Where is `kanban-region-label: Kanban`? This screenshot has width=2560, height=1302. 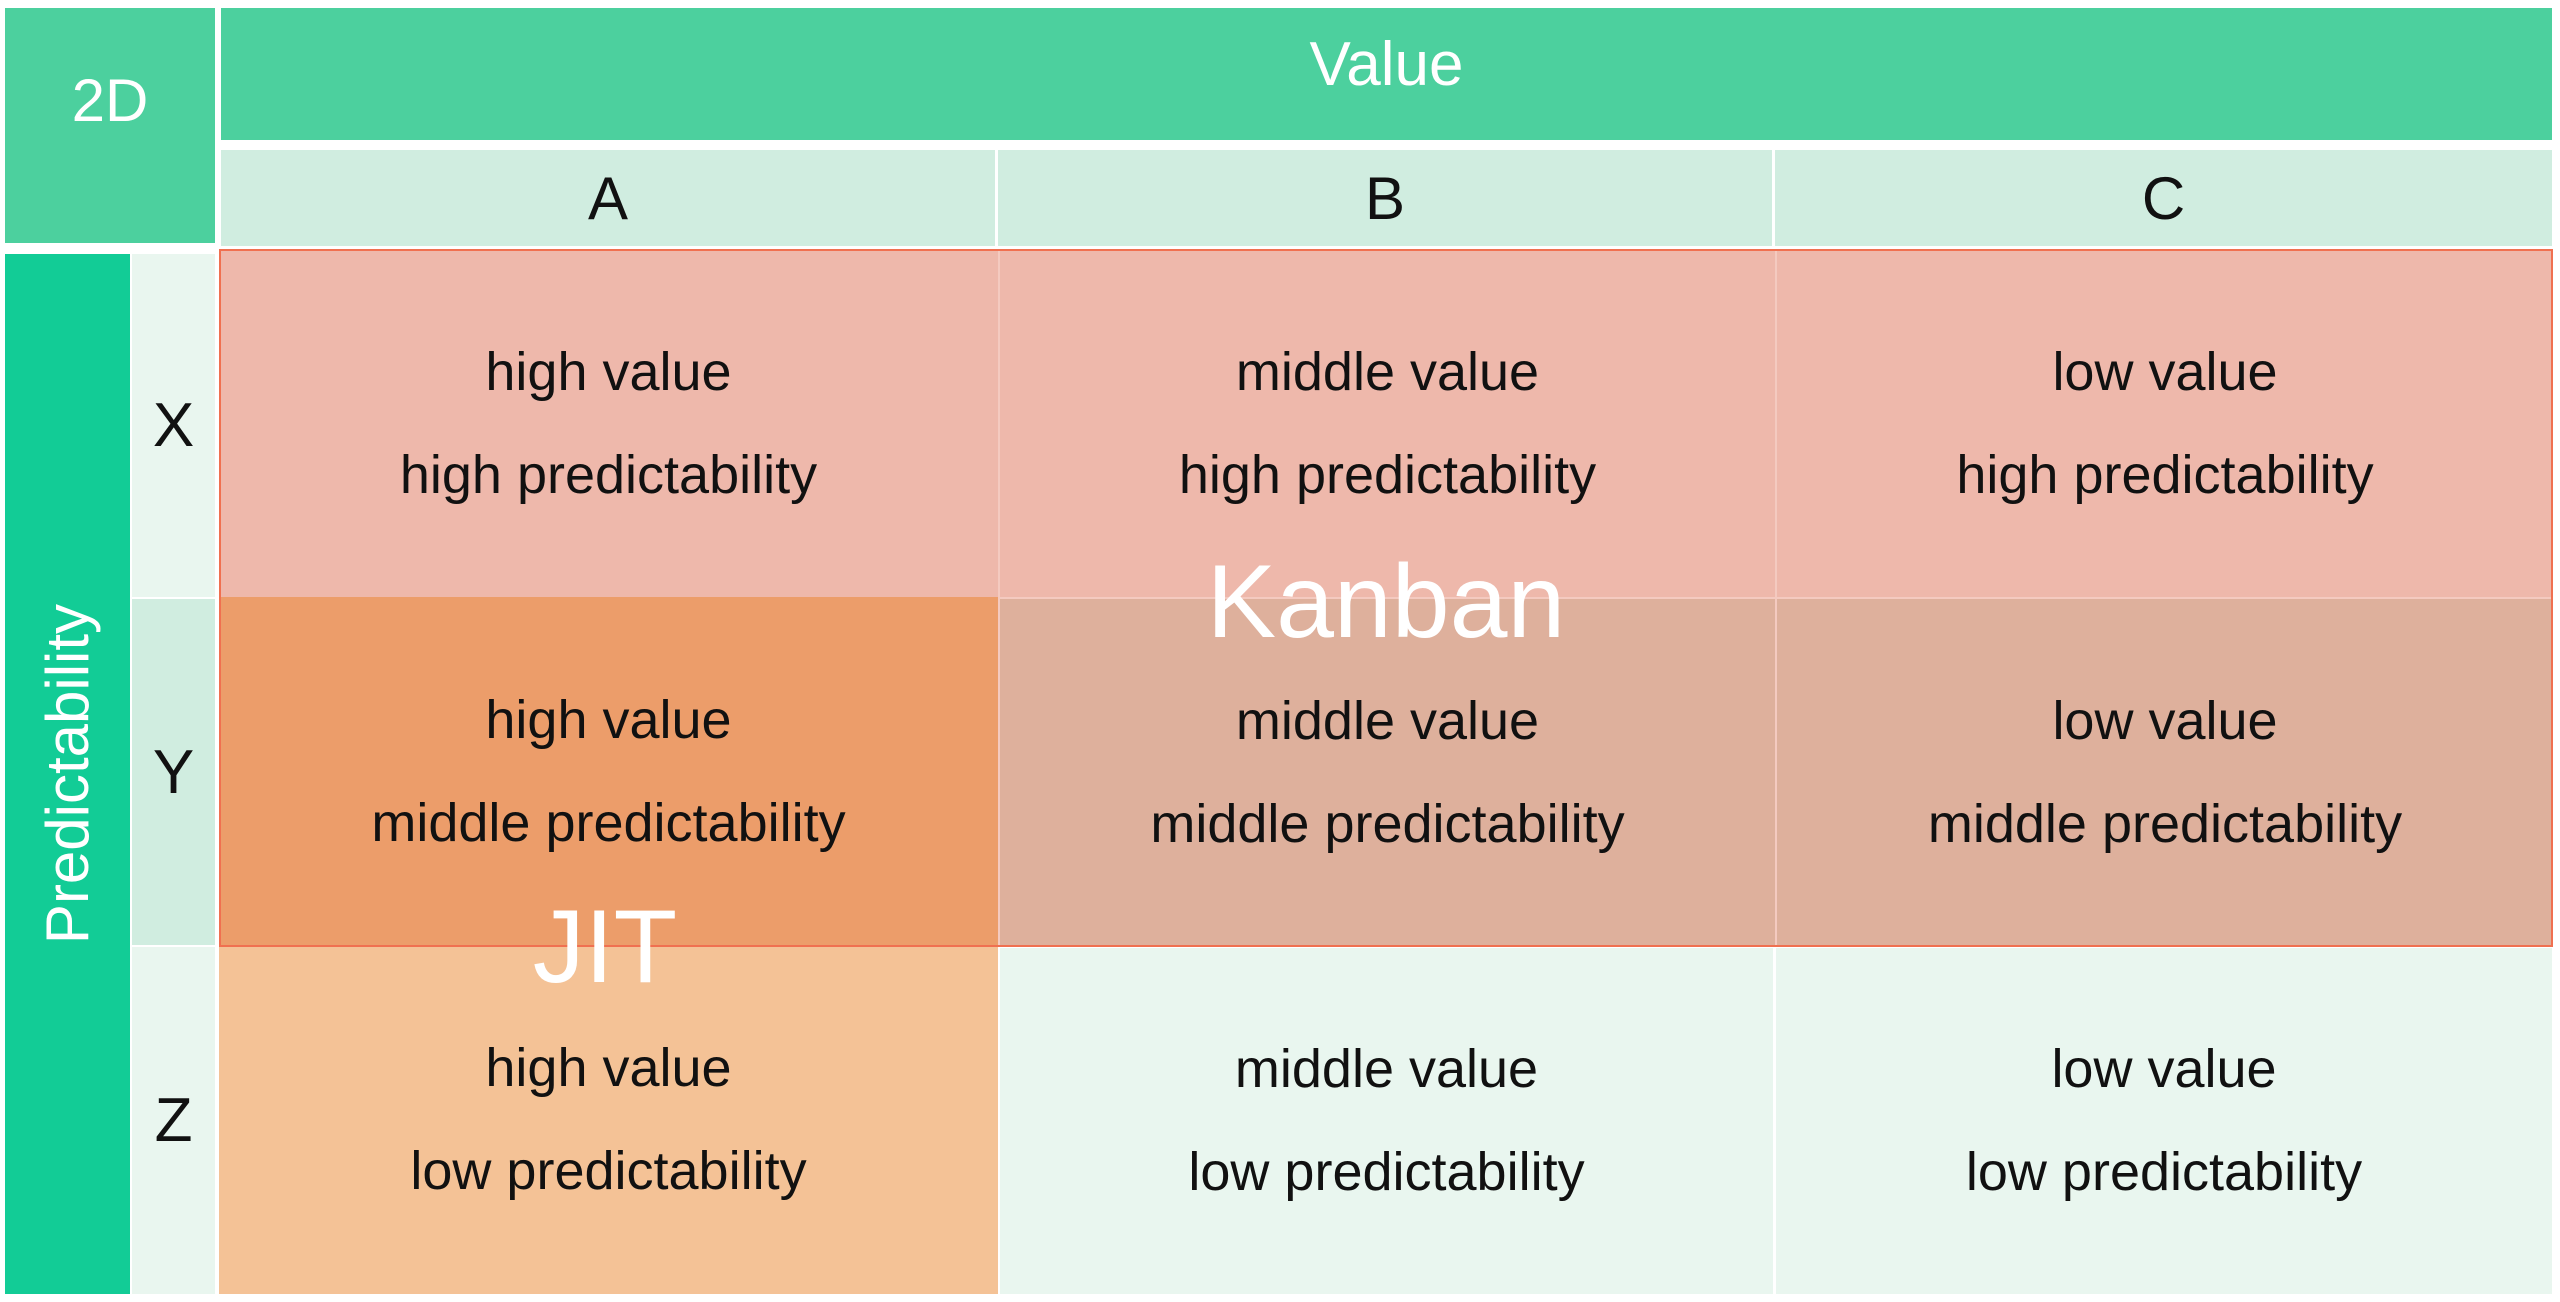
kanban-region-label: Kanban is located at coordinates (1386, 601).